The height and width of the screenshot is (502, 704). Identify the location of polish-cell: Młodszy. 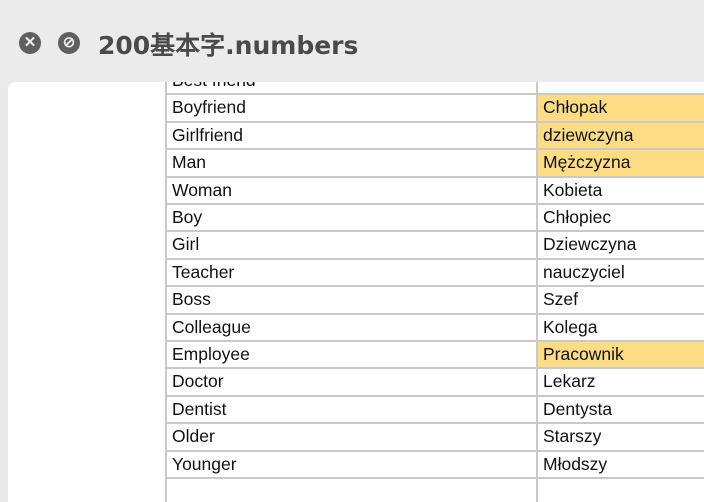
(575, 463).